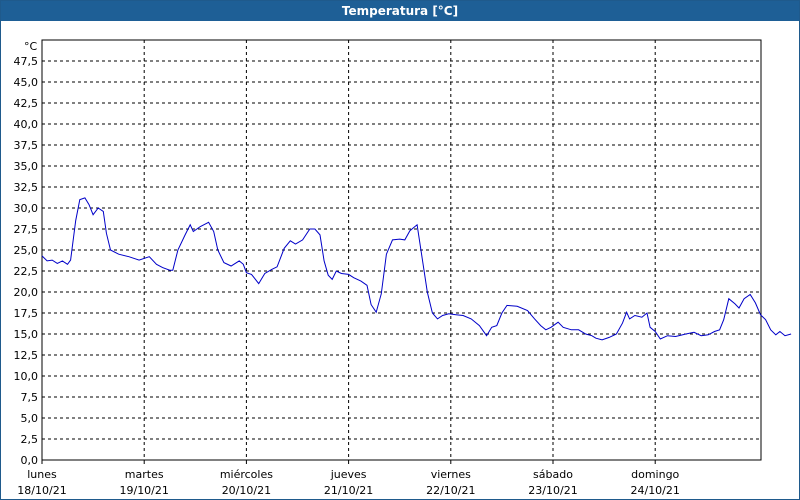 This screenshot has height=500, width=800. I want to click on y-tick-label: 15,0, so click(26, 334).